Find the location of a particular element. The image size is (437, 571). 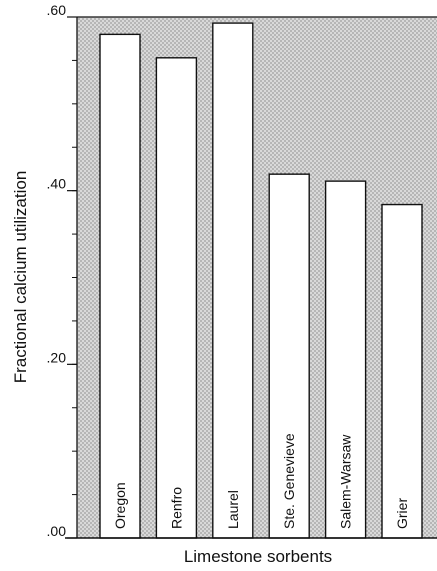

y-tick-label: .20 is located at coordinates (57, 357).